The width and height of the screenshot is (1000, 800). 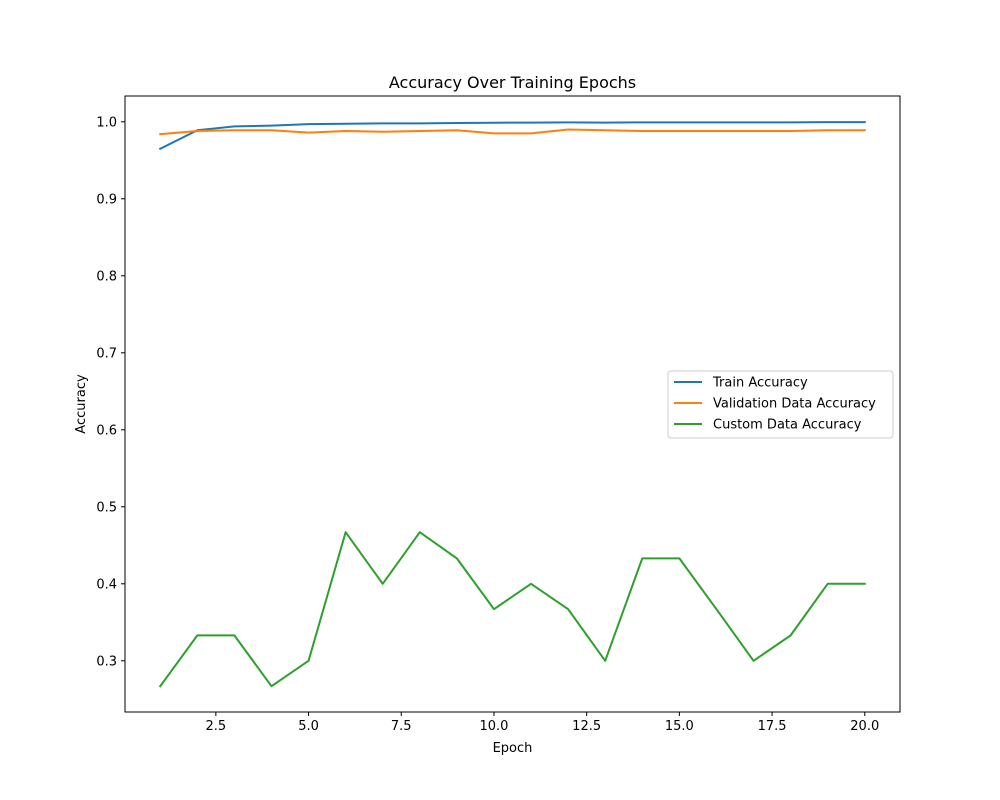 I want to click on x-axis: 2.5 5.0 7.5 10.0 12.5 15.0 17.5 20.0, so click(x=542, y=723).